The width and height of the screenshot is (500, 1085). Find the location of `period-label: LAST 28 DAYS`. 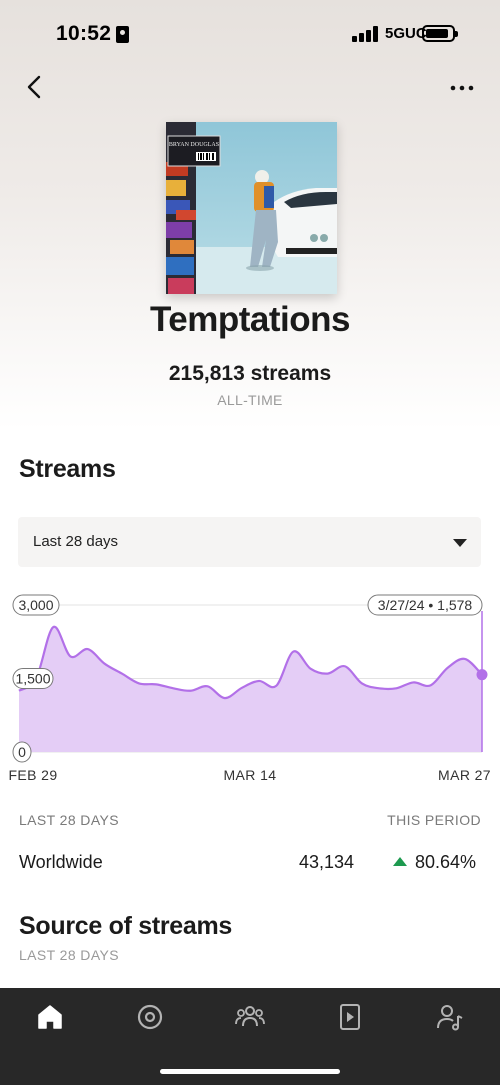

period-label: LAST 28 DAYS is located at coordinates (69, 820).